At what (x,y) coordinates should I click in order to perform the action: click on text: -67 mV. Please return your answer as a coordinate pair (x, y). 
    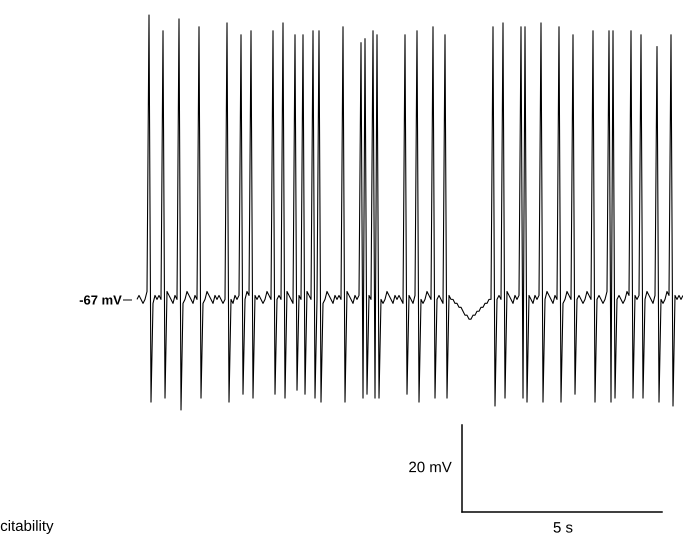
    Looking at the image, I should click on (101, 300).